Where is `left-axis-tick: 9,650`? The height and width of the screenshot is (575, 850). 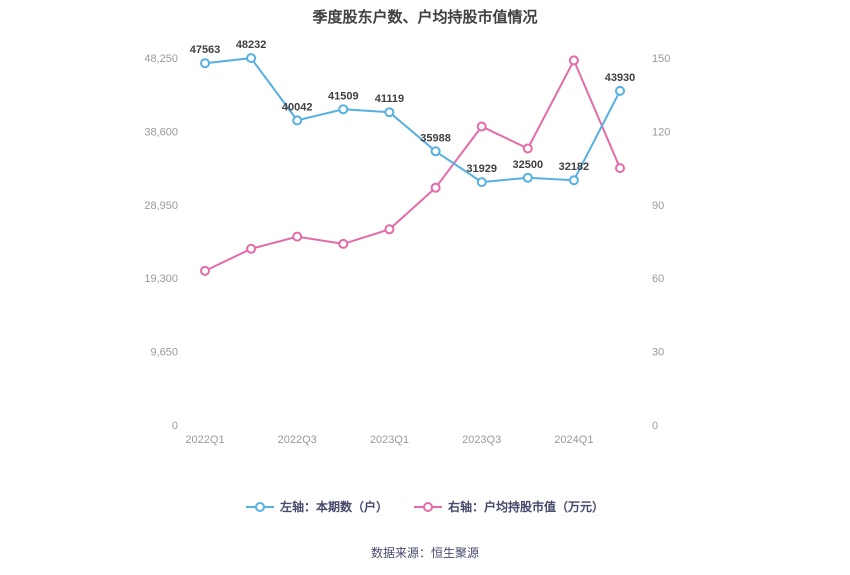
left-axis-tick: 9,650 is located at coordinates (164, 353).